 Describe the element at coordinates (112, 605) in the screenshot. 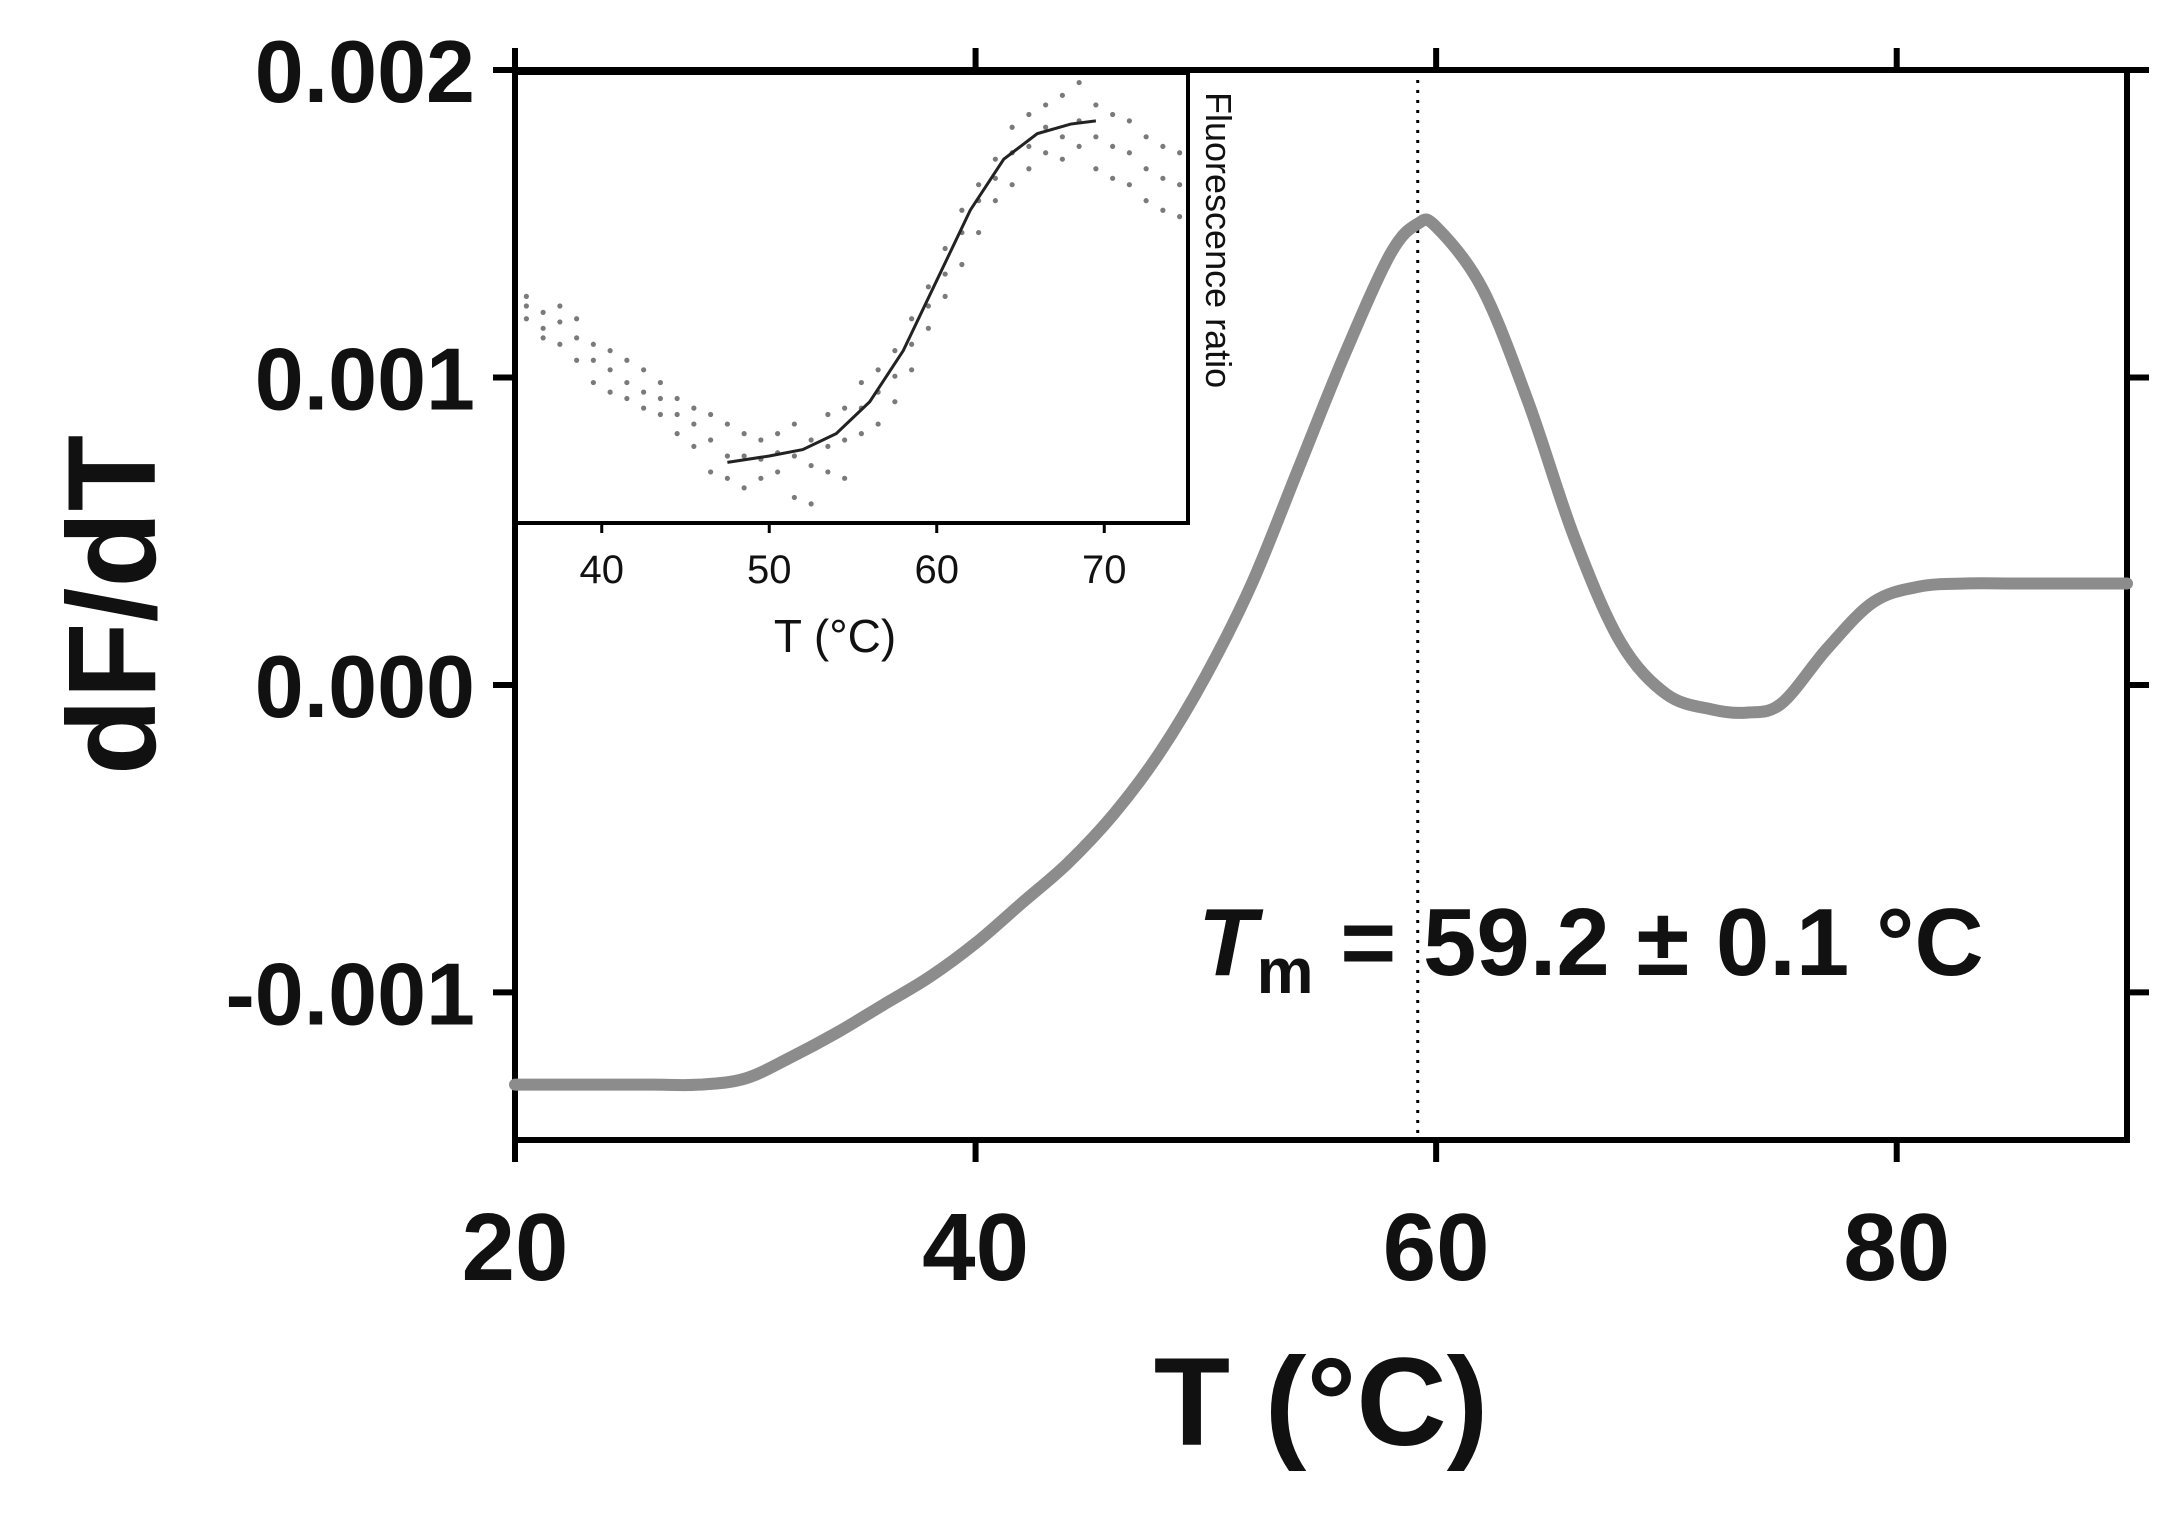

I see `y-axis-title: dF/dT` at that location.